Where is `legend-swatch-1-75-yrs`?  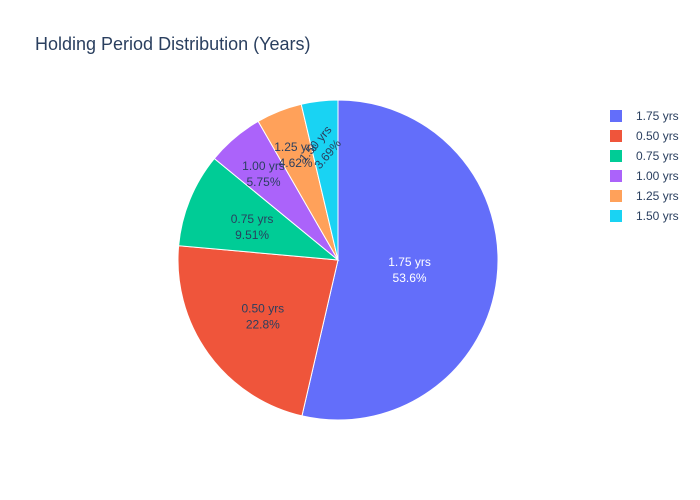 legend-swatch-1-75-yrs is located at coordinates (616, 116).